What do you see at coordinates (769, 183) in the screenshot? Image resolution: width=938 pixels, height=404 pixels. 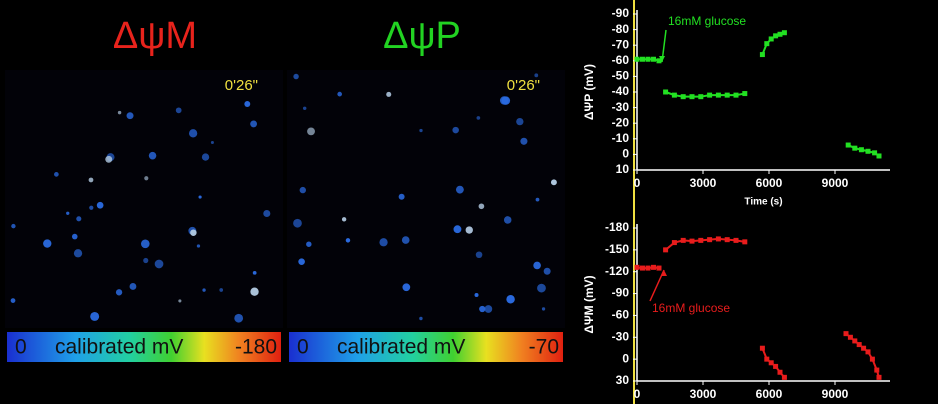 I see `x-tick-label: 6000` at bounding box center [769, 183].